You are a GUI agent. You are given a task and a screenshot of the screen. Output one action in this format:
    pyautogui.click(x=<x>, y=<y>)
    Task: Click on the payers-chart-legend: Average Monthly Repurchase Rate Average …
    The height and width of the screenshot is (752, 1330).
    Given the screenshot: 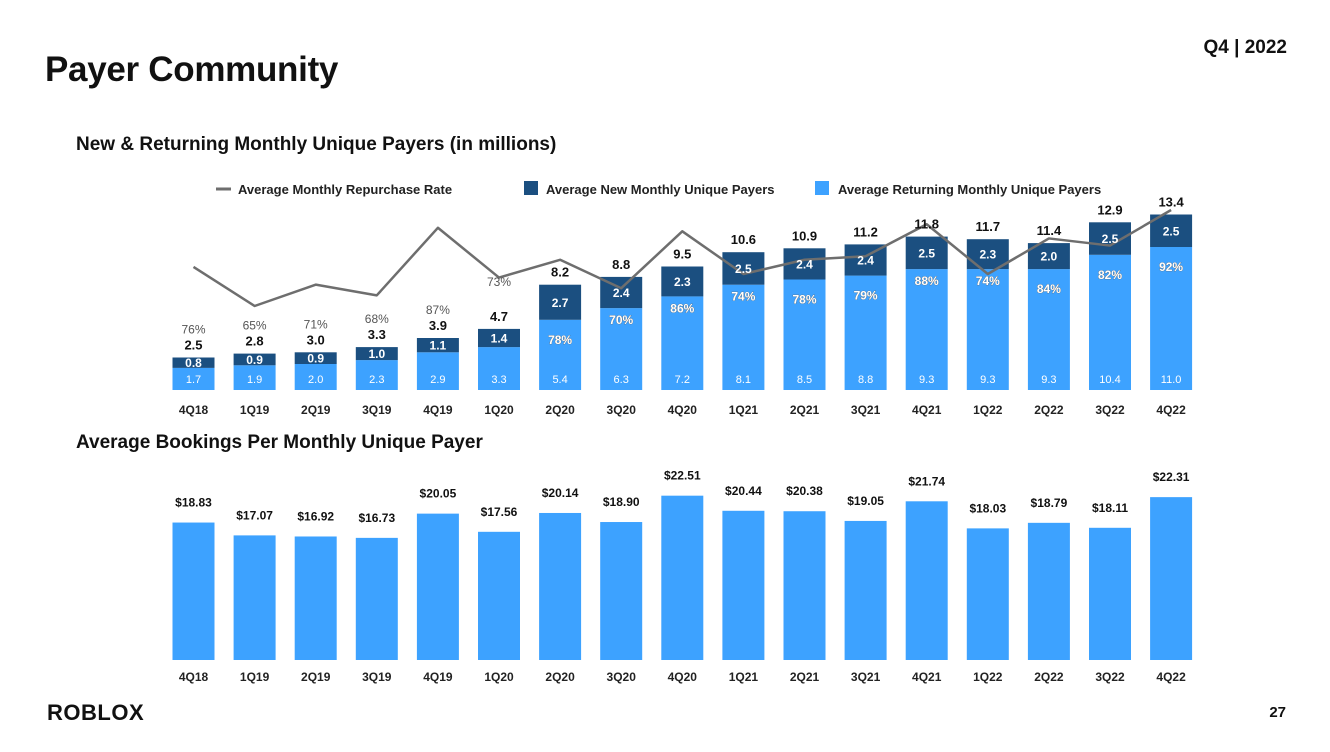 What is the action you would take?
    pyautogui.click(x=658, y=189)
    